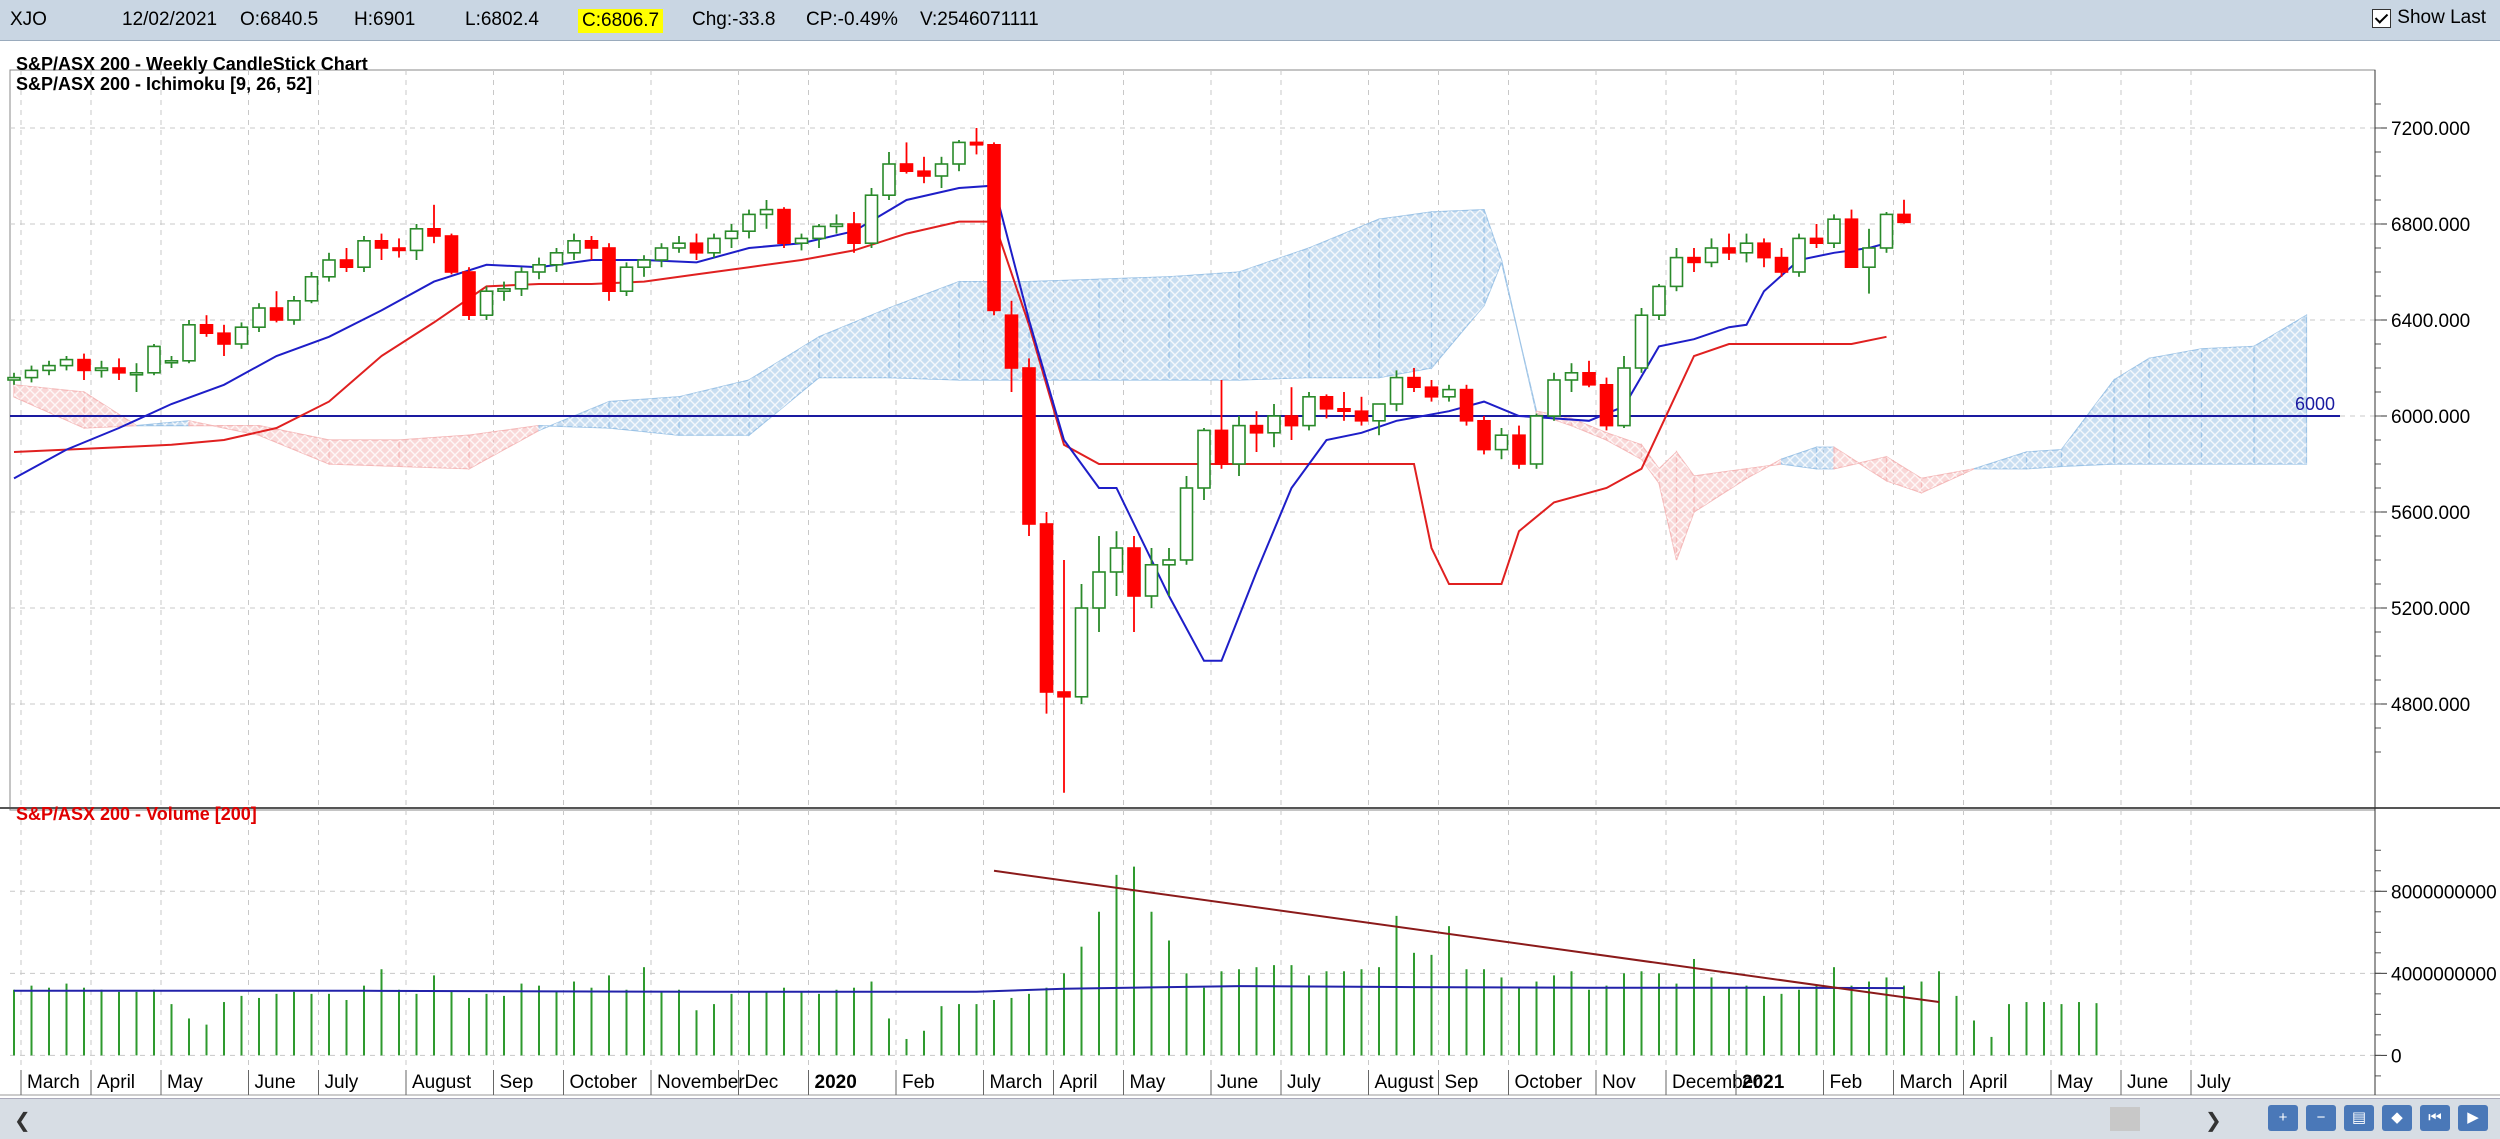 The height and width of the screenshot is (1139, 2500). Describe the element at coordinates (701, 1082) in the screenshot. I see `time-tick-label: November` at that location.